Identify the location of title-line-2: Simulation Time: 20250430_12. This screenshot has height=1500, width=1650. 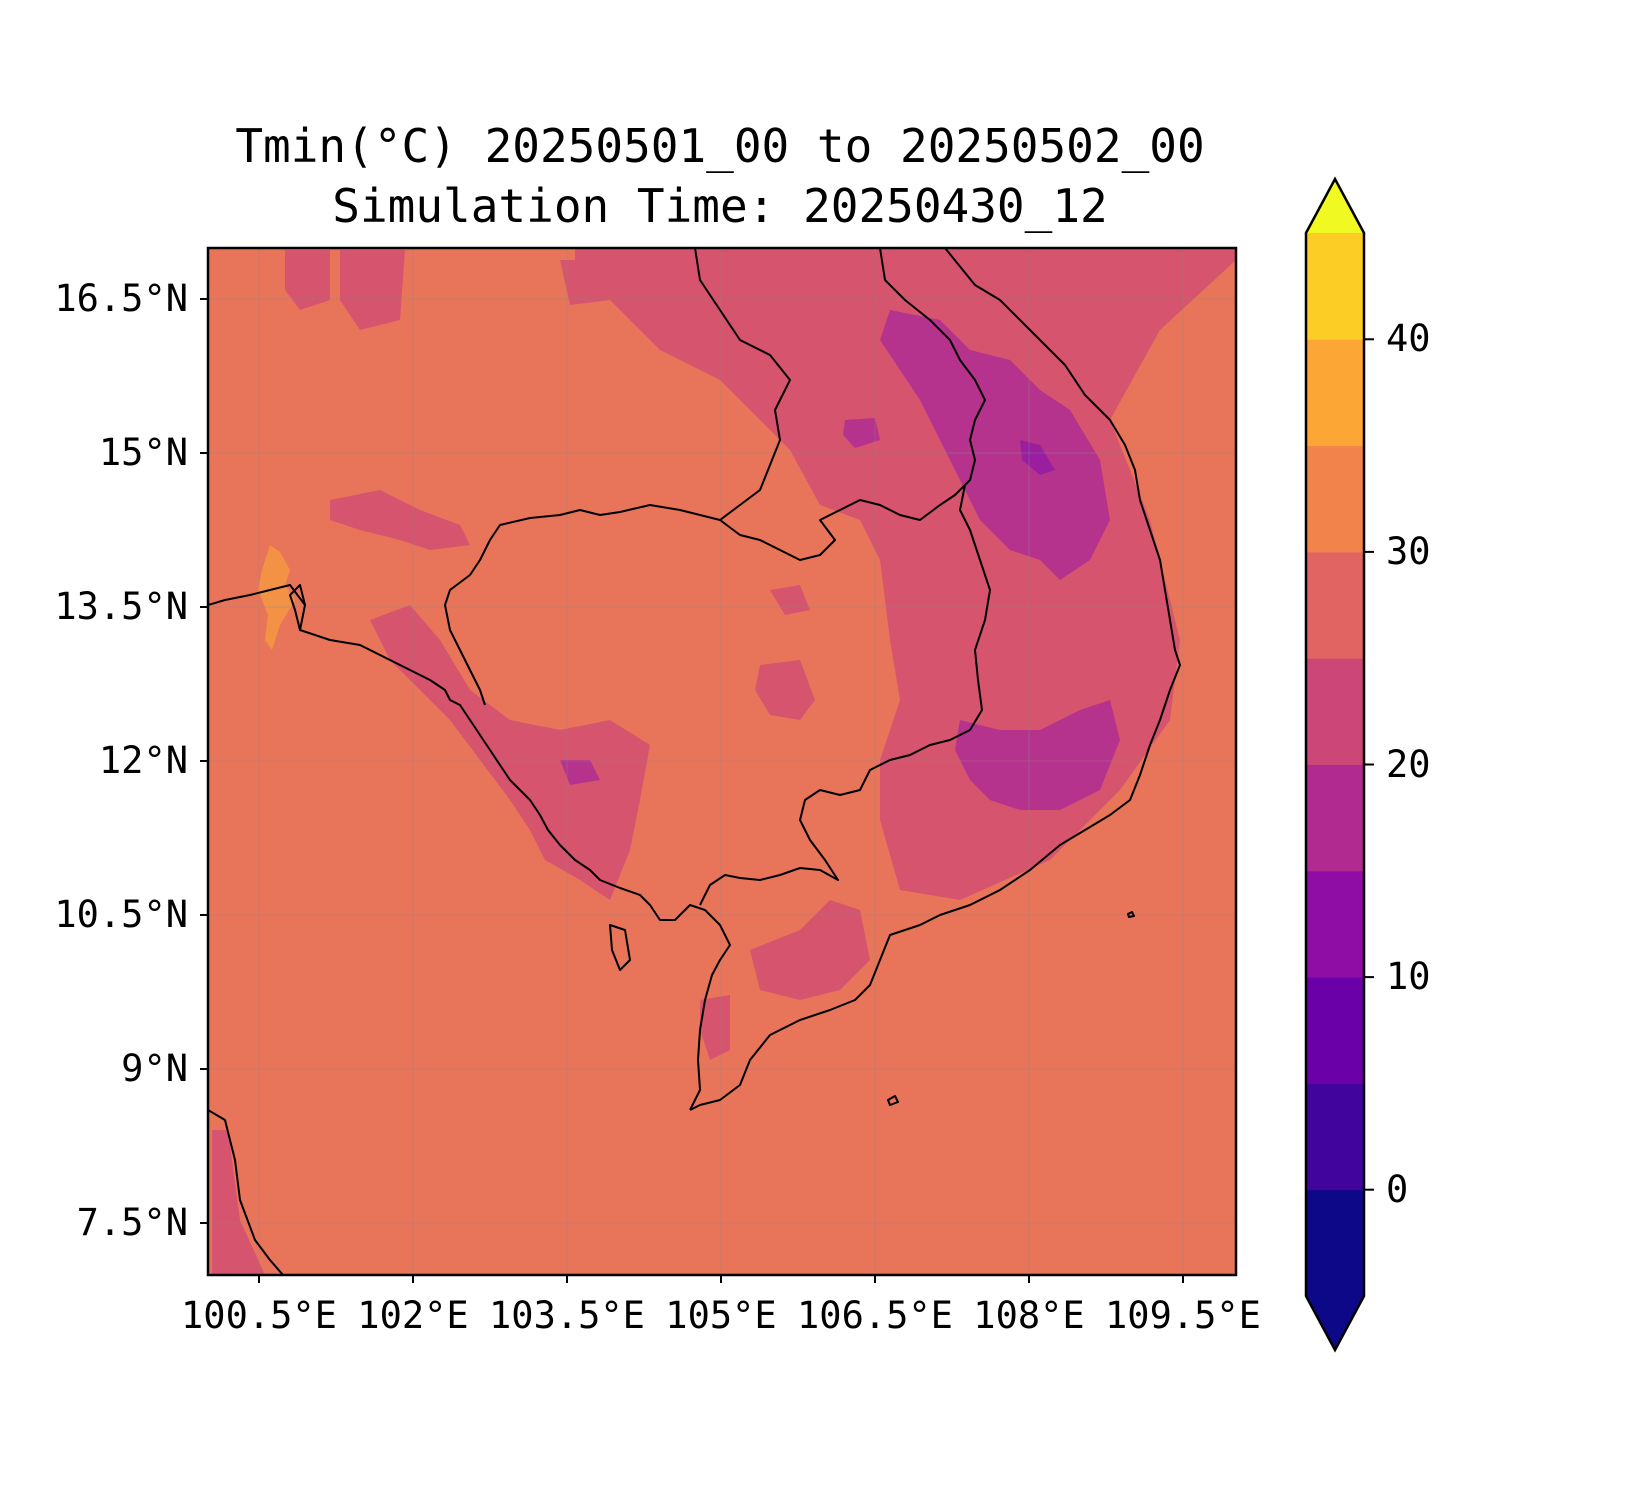
(720, 206).